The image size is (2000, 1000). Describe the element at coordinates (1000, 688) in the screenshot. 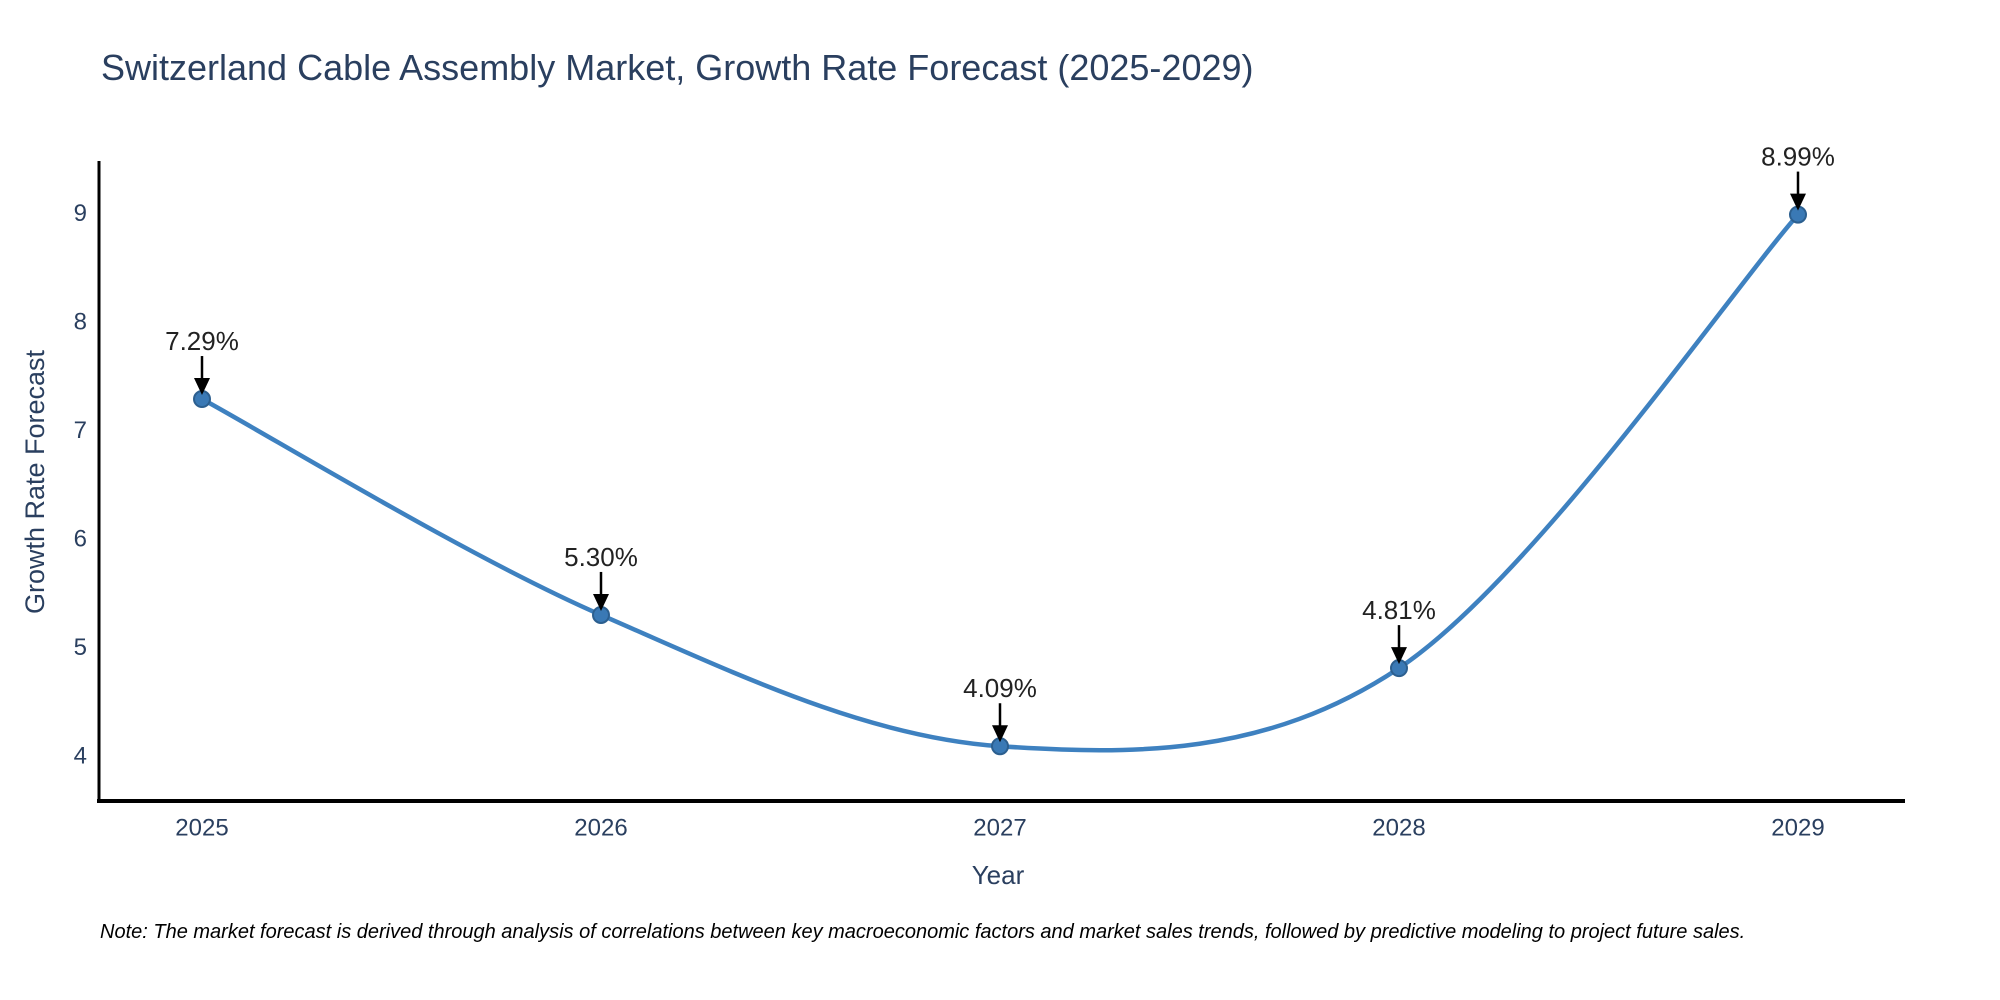

I see `data-label: 4.09%` at that location.